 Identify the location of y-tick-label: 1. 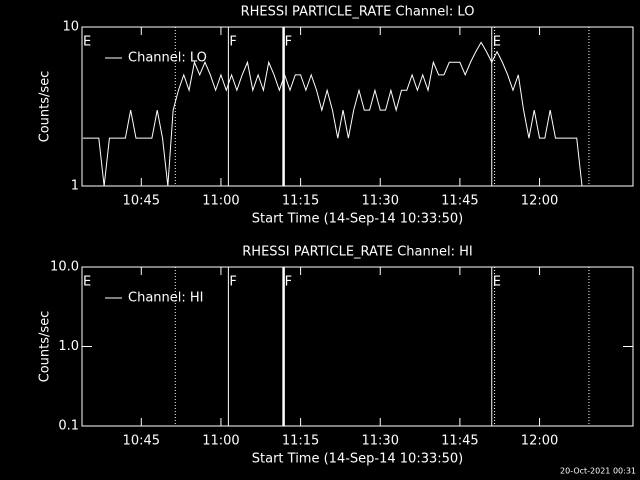
(75, 186).